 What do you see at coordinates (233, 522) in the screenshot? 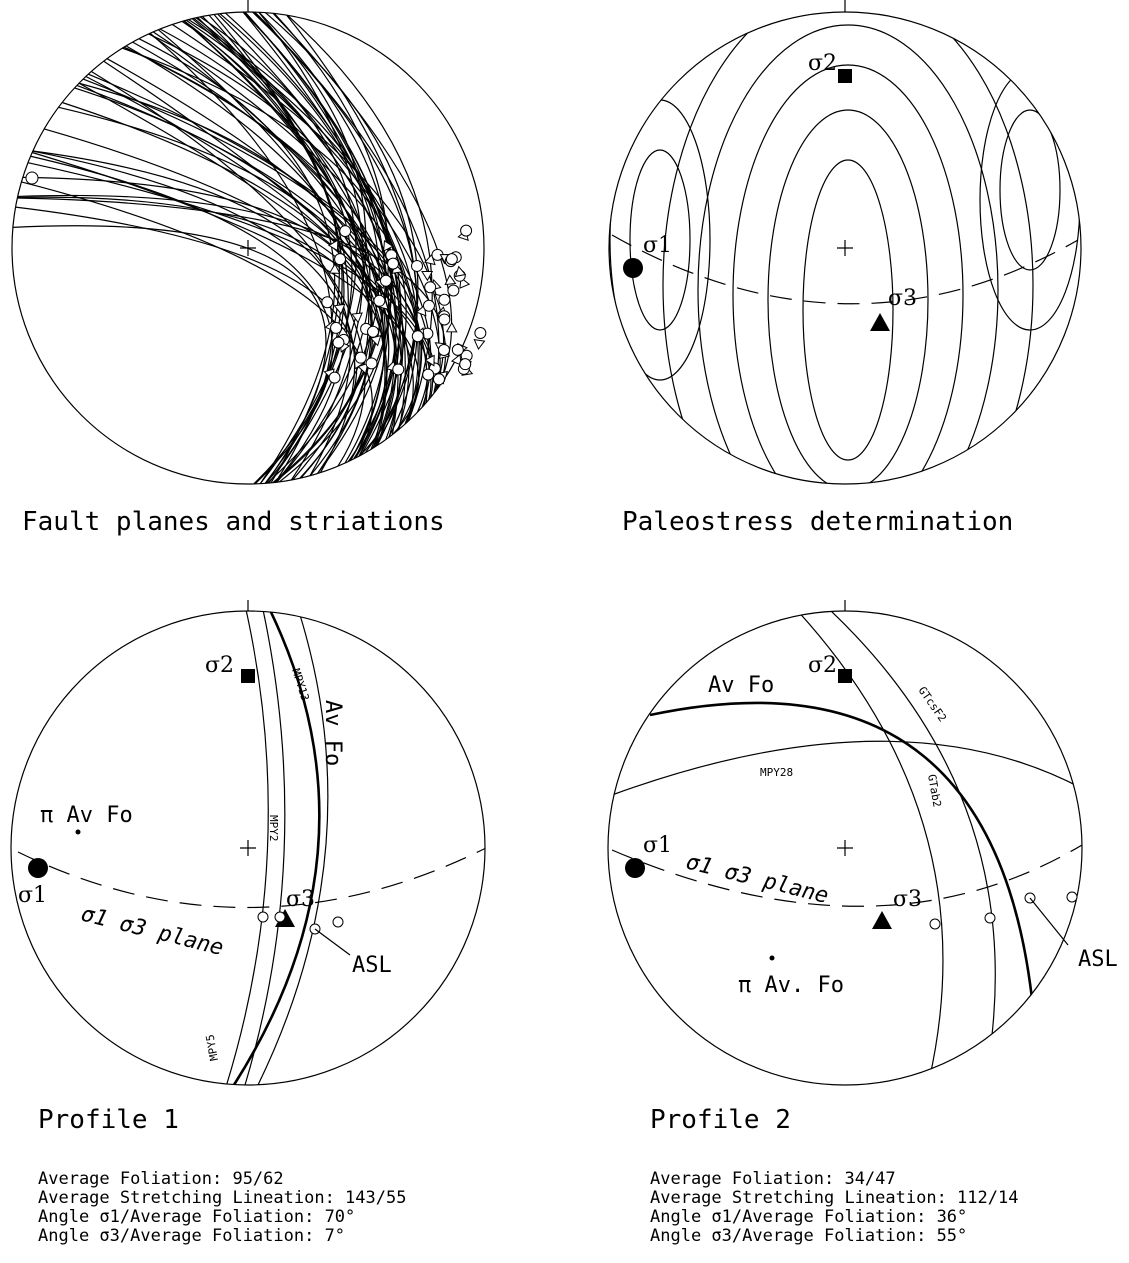
I see `caption: Fault planes and striations` at bounding box center [233, 522].